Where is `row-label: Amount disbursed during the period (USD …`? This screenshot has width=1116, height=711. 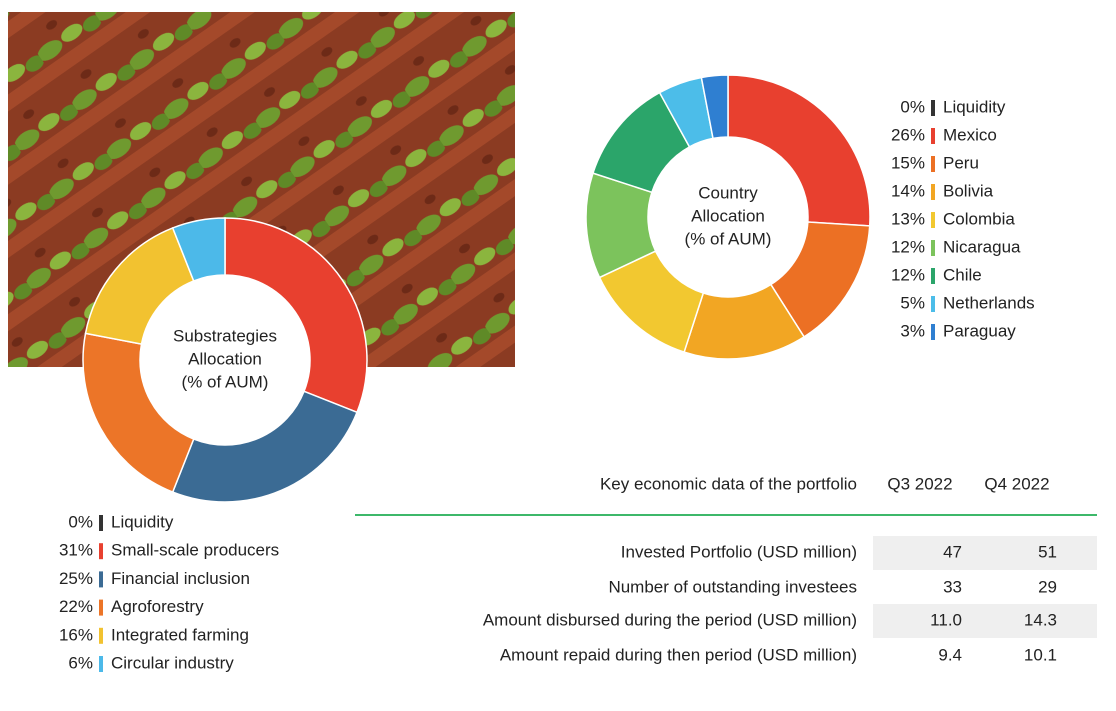
row-label: Amount disbursed during the period (USD … is located at coordinates (670, 619).